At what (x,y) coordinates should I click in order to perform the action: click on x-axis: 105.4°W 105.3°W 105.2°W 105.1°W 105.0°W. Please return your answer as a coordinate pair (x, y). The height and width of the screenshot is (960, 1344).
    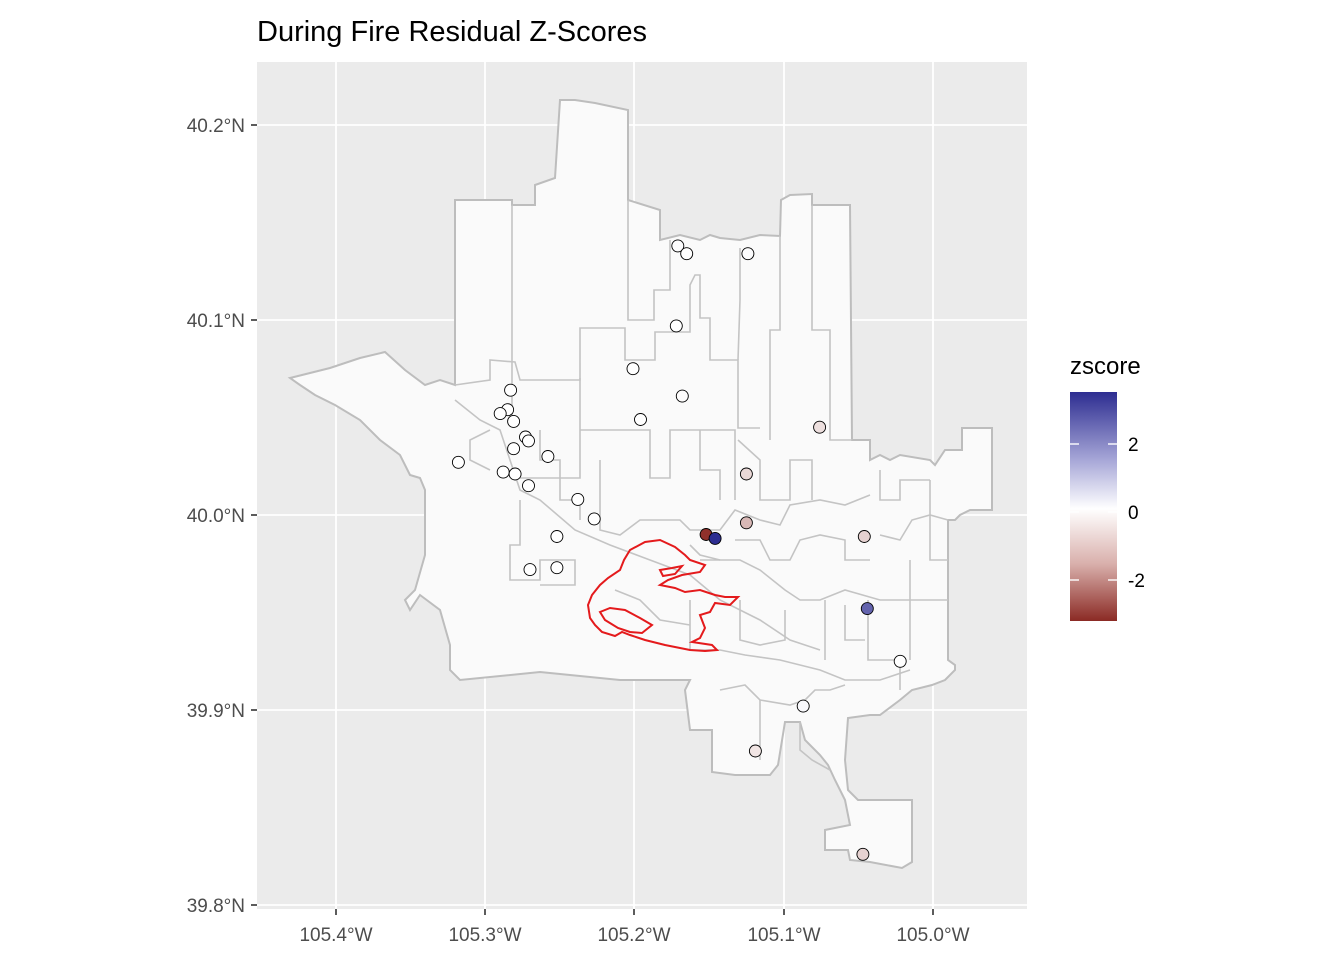
    Looking at the image, I should click on (634, 927).